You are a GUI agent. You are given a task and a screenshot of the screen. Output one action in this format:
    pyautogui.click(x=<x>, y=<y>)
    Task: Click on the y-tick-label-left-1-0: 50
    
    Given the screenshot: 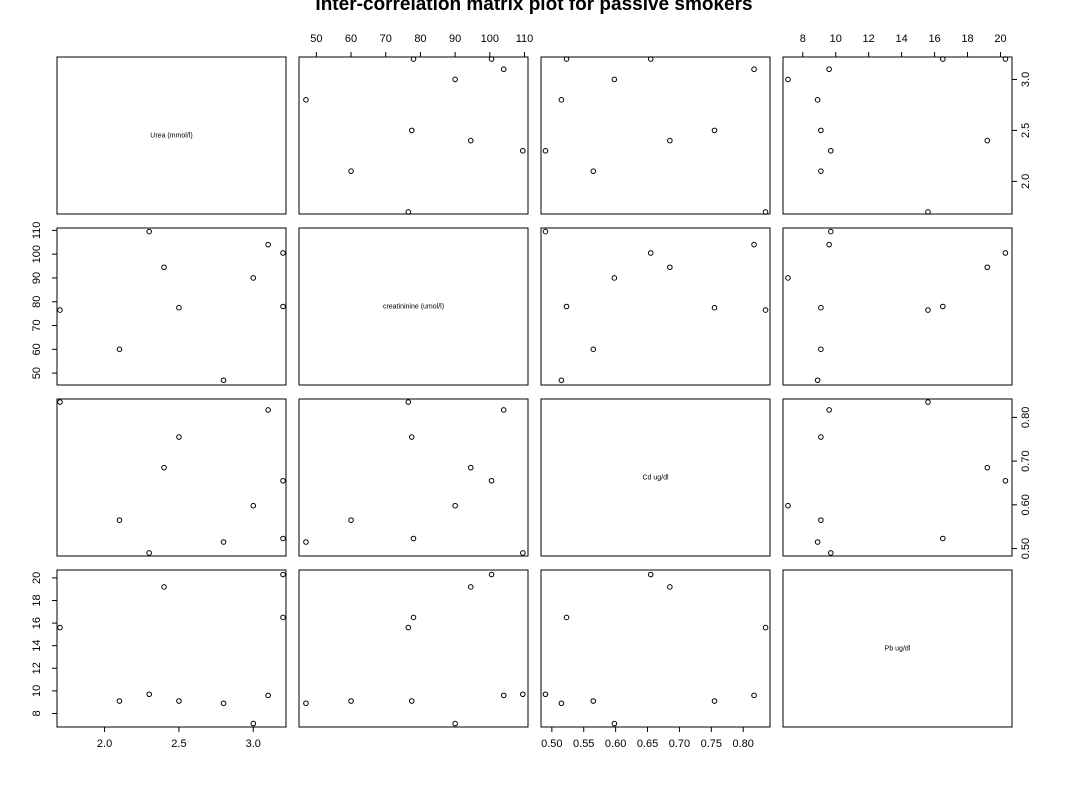 What is the action you would take?
    pyautogui.click(x=37, y=373)
    